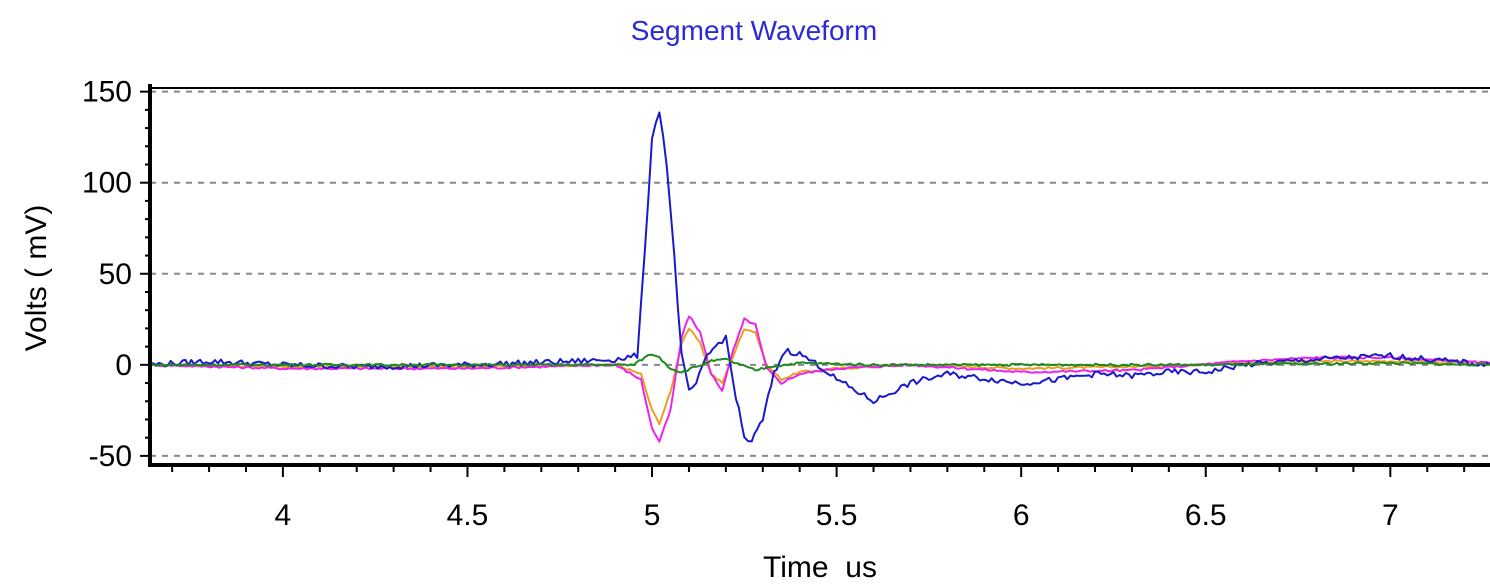  I want to click on y-tick-label: -50, so click(110, 456).